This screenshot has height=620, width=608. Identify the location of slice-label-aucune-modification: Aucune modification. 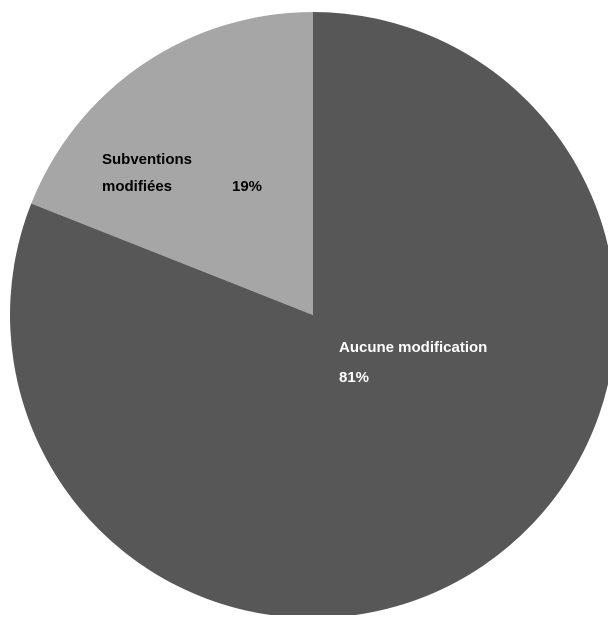
(413, 347).